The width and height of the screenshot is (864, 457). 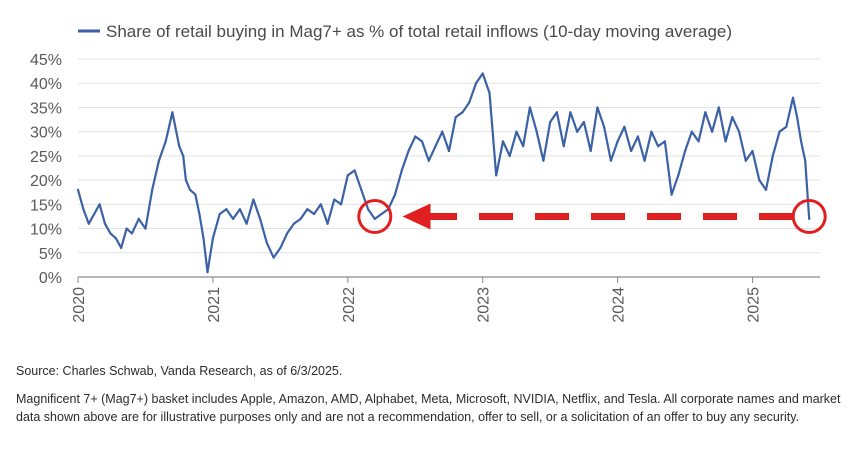 What do you see at coordinates (79, 305) in the screenshot?
I see `x-tick-label: 2020` at bounding box center [79, 305].